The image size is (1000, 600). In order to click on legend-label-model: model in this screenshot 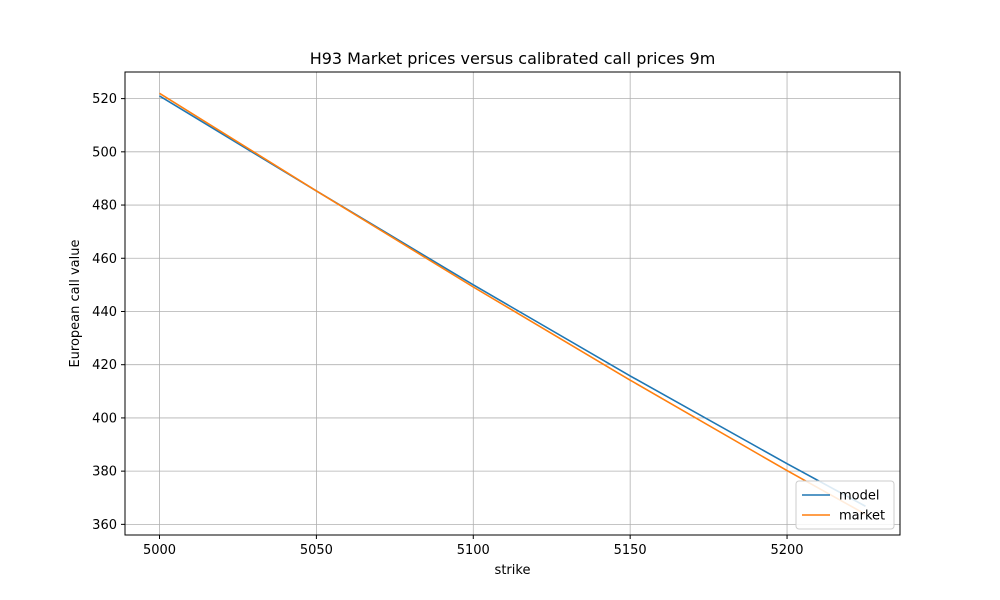, I will do `click(859, 496)`.